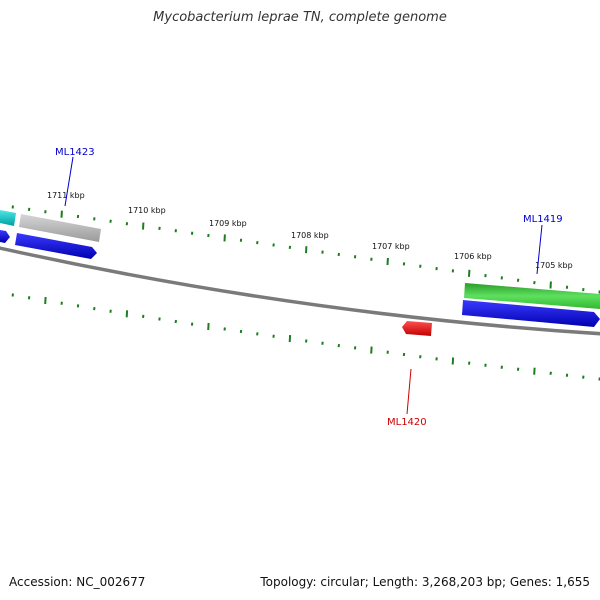  Describe the element at coordinates (300, 17) in the screenshot. I see `map-title: Mycobacterium leprae TN, complete genome` at that location.